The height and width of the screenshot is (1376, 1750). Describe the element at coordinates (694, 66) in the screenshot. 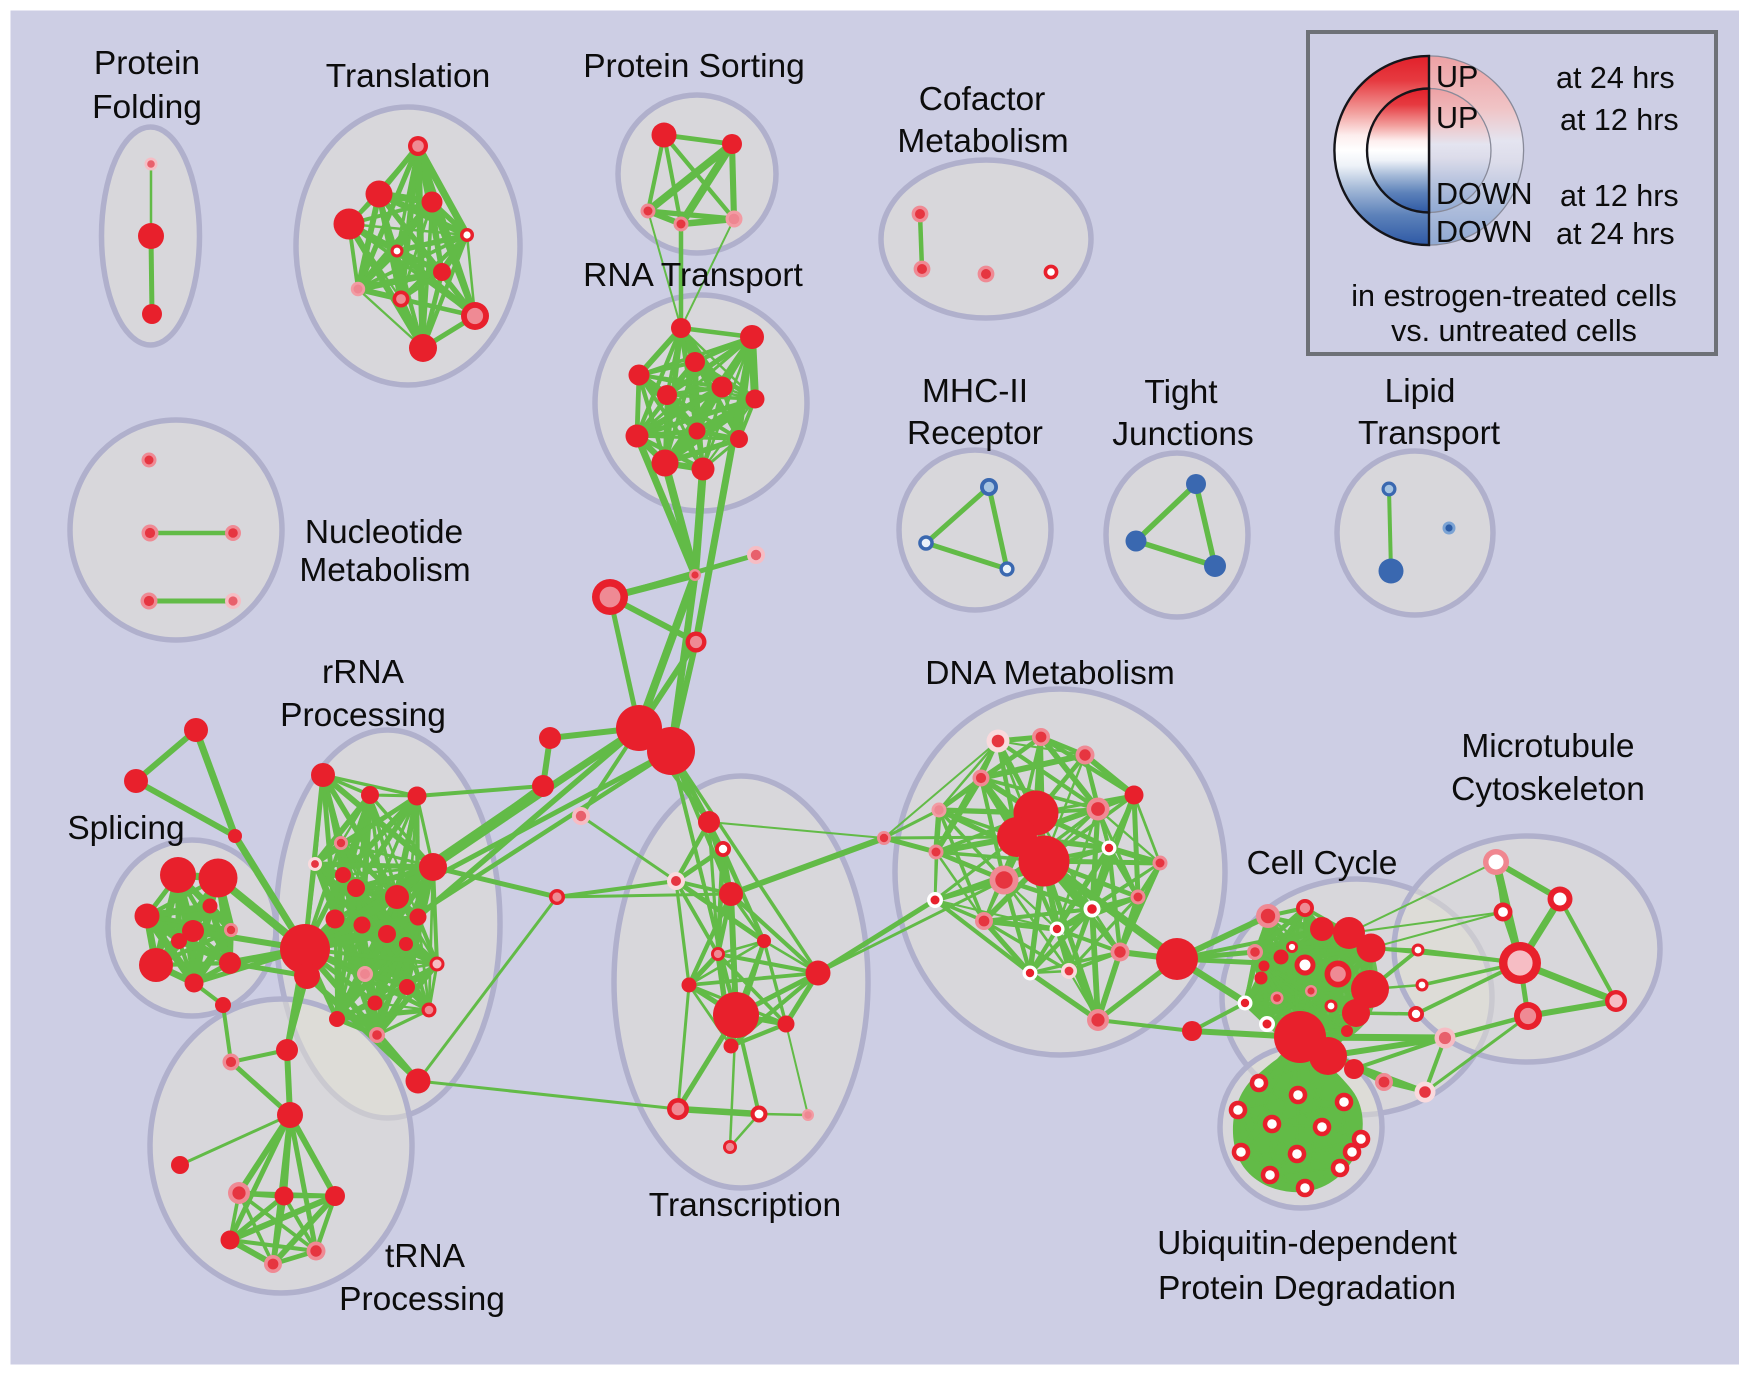

I see `svg-text: Protein Sorting` at that location.